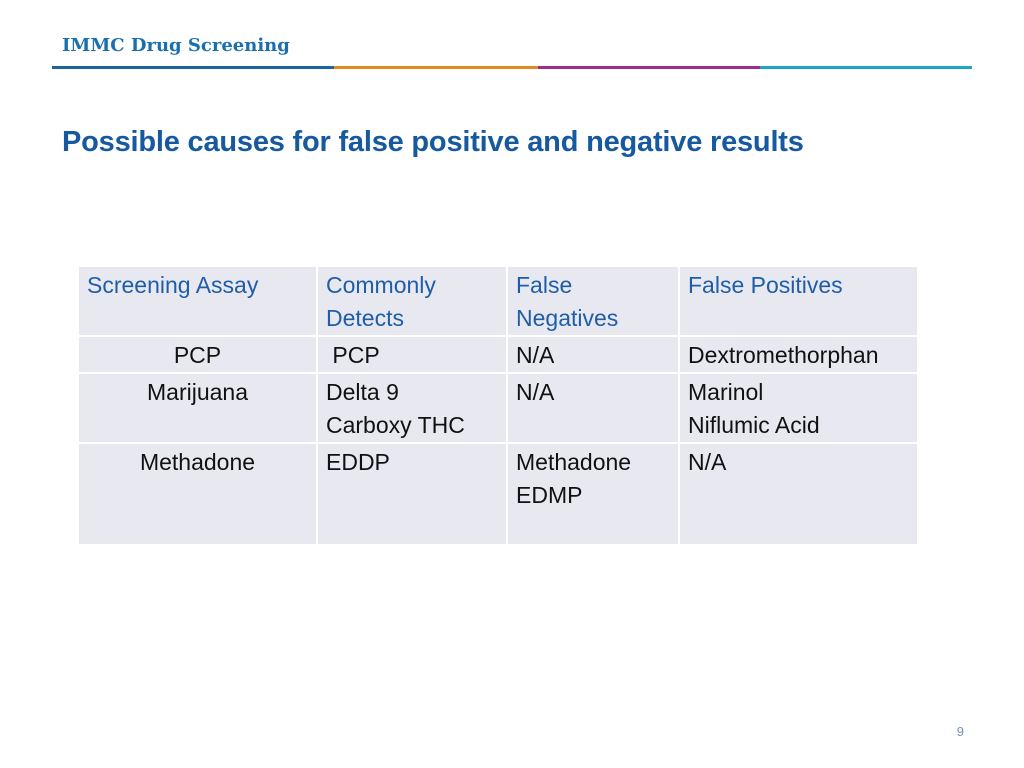  Describe the element at coordinates (798, 494) in the screenshot. I see `cell-false-positives: N/A` at that location.